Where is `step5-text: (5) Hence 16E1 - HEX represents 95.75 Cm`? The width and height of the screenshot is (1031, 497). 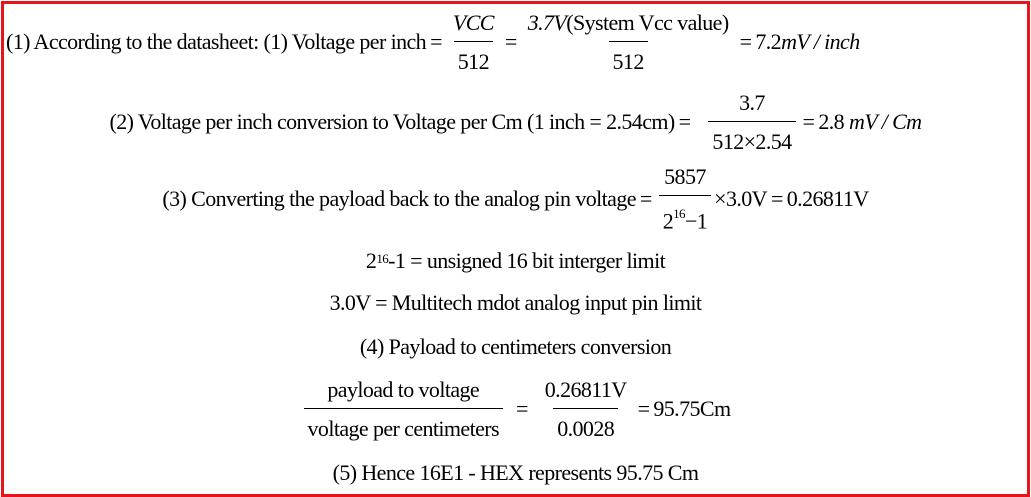
step5-text: (5) Hence 16E1 - HEX represents 95.75 Cm is located at coordinates (515, 472).